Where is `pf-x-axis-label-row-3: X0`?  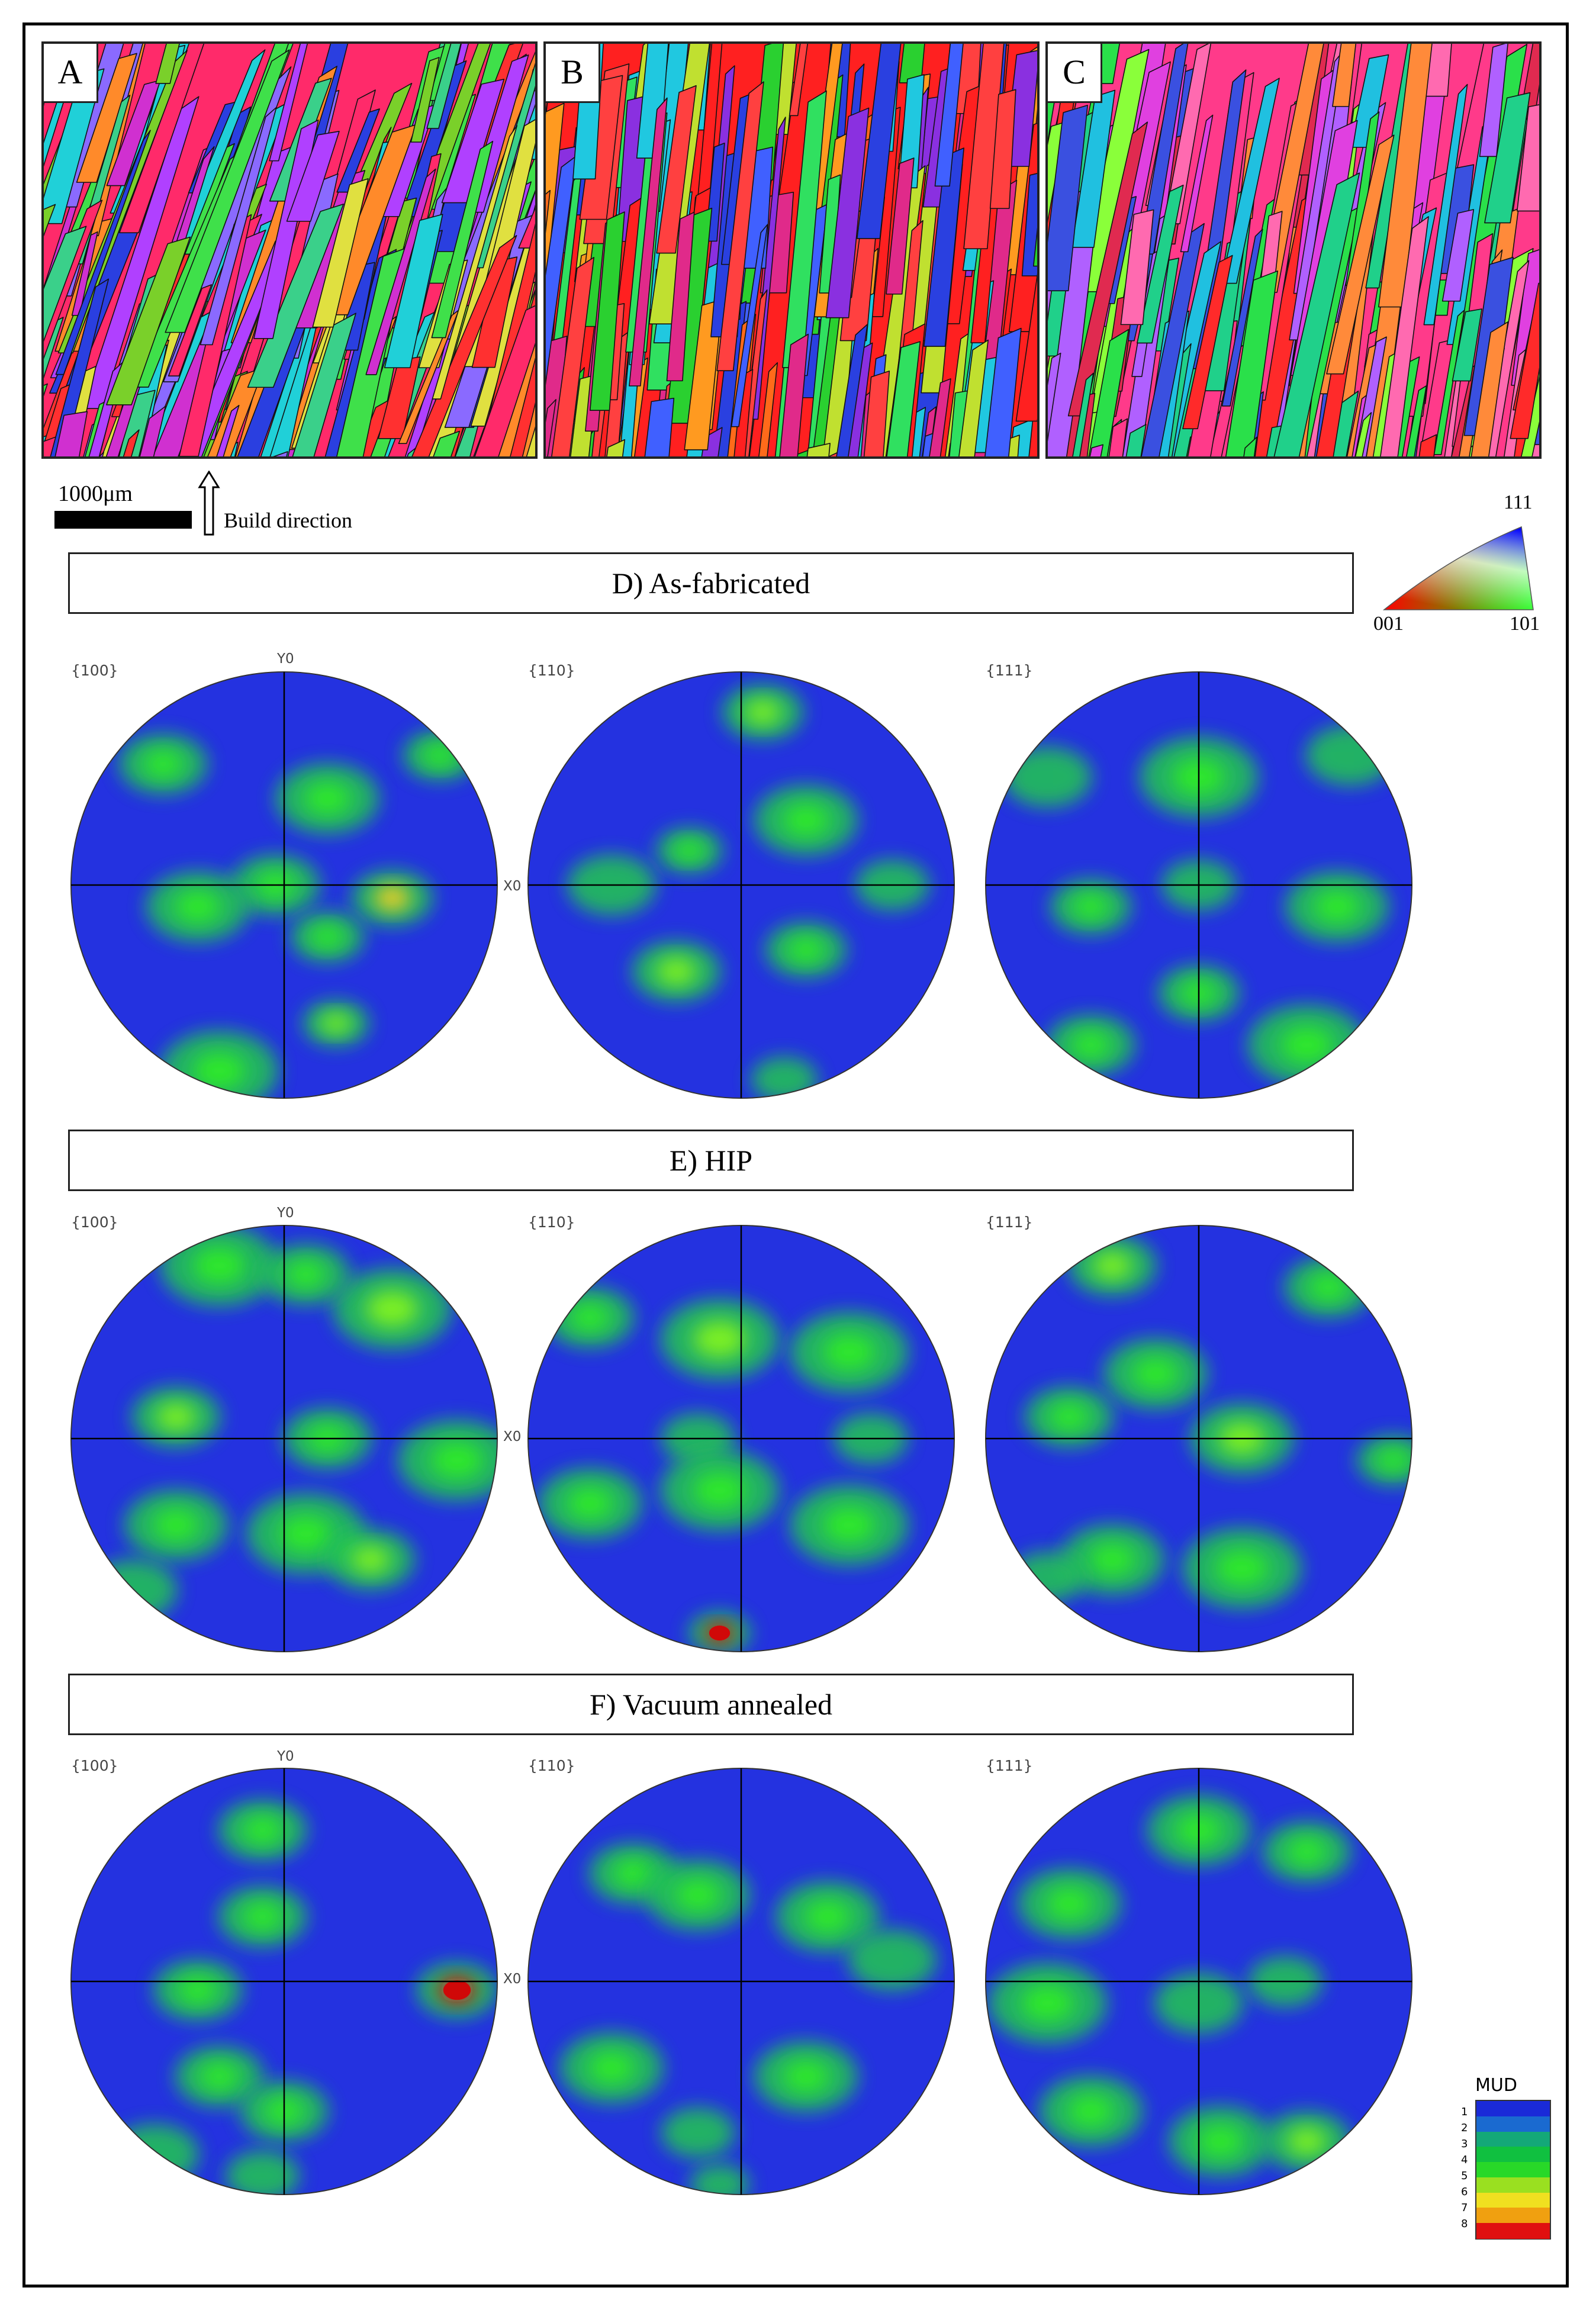 pf-x-axis-label-row-3: X0 is located at coordinates (512, 1979).